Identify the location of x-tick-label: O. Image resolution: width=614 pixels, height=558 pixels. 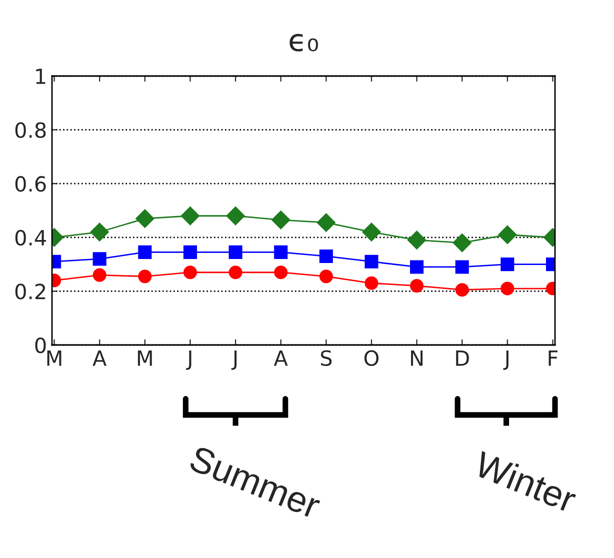
(371, 358).